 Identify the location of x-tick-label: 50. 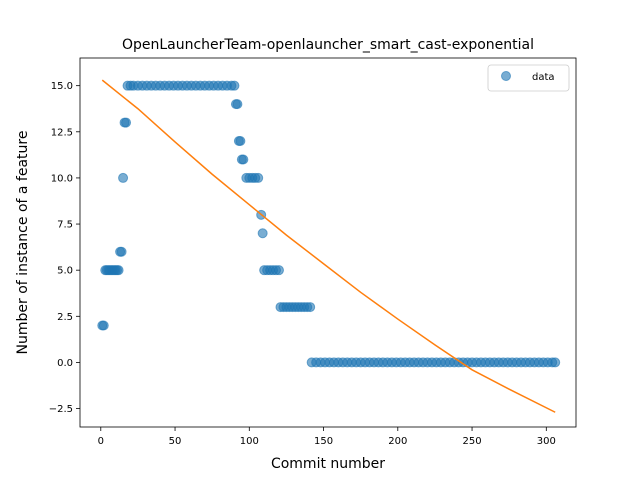
(175, 441).